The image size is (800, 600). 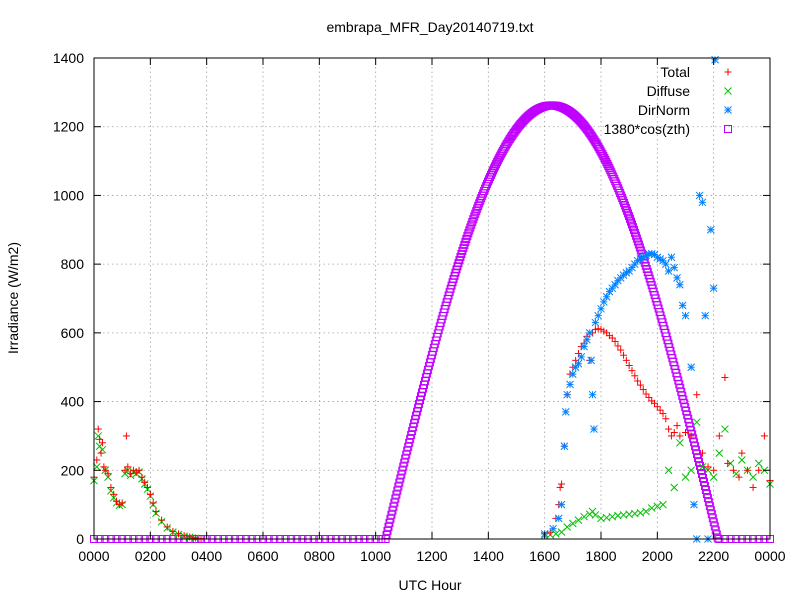 I want to click on x-tick-label: 0600, so click(x=262, y=556).